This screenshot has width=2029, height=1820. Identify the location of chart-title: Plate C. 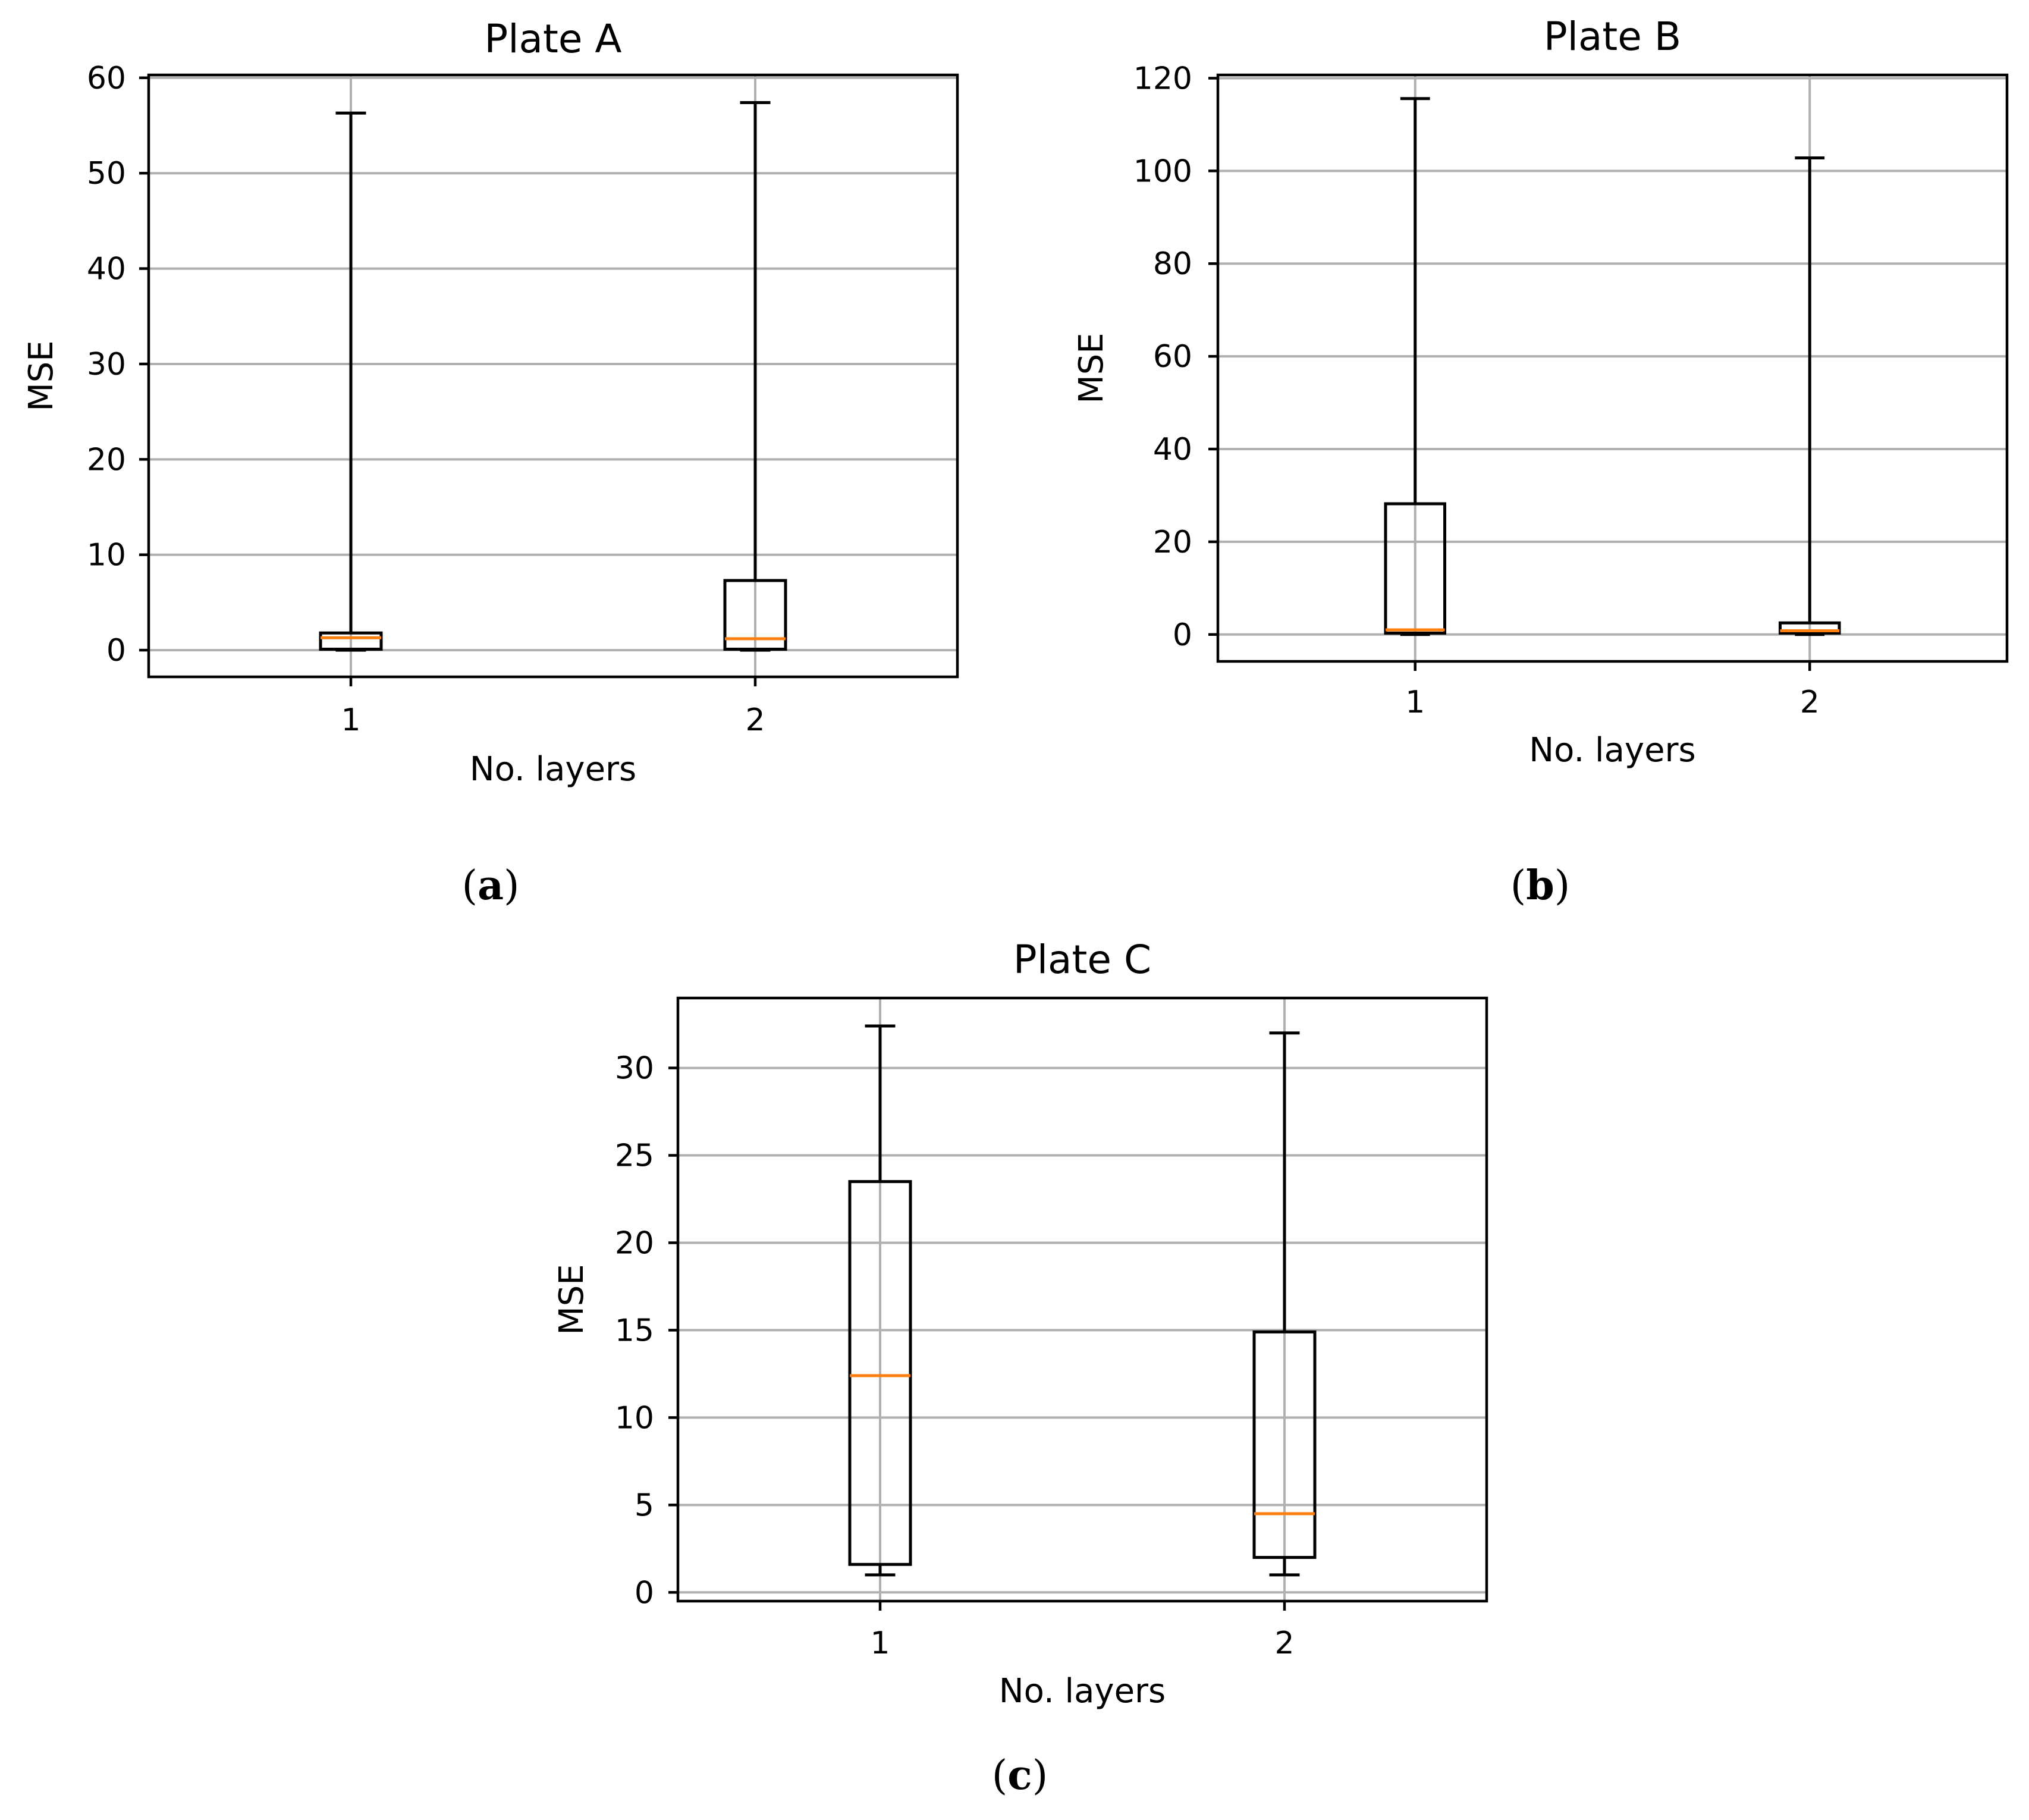
(1082, 960).